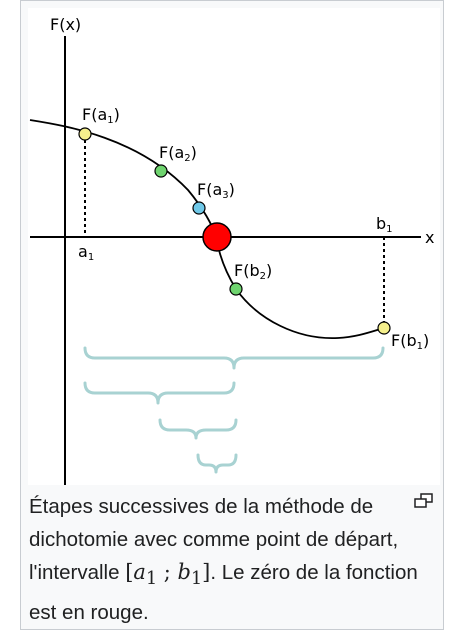 This screenshot has height=637, width=462. Describe the element at coordinates (65, 24) in the screenshot. I see `y-axis-label: F(x)` at that location.